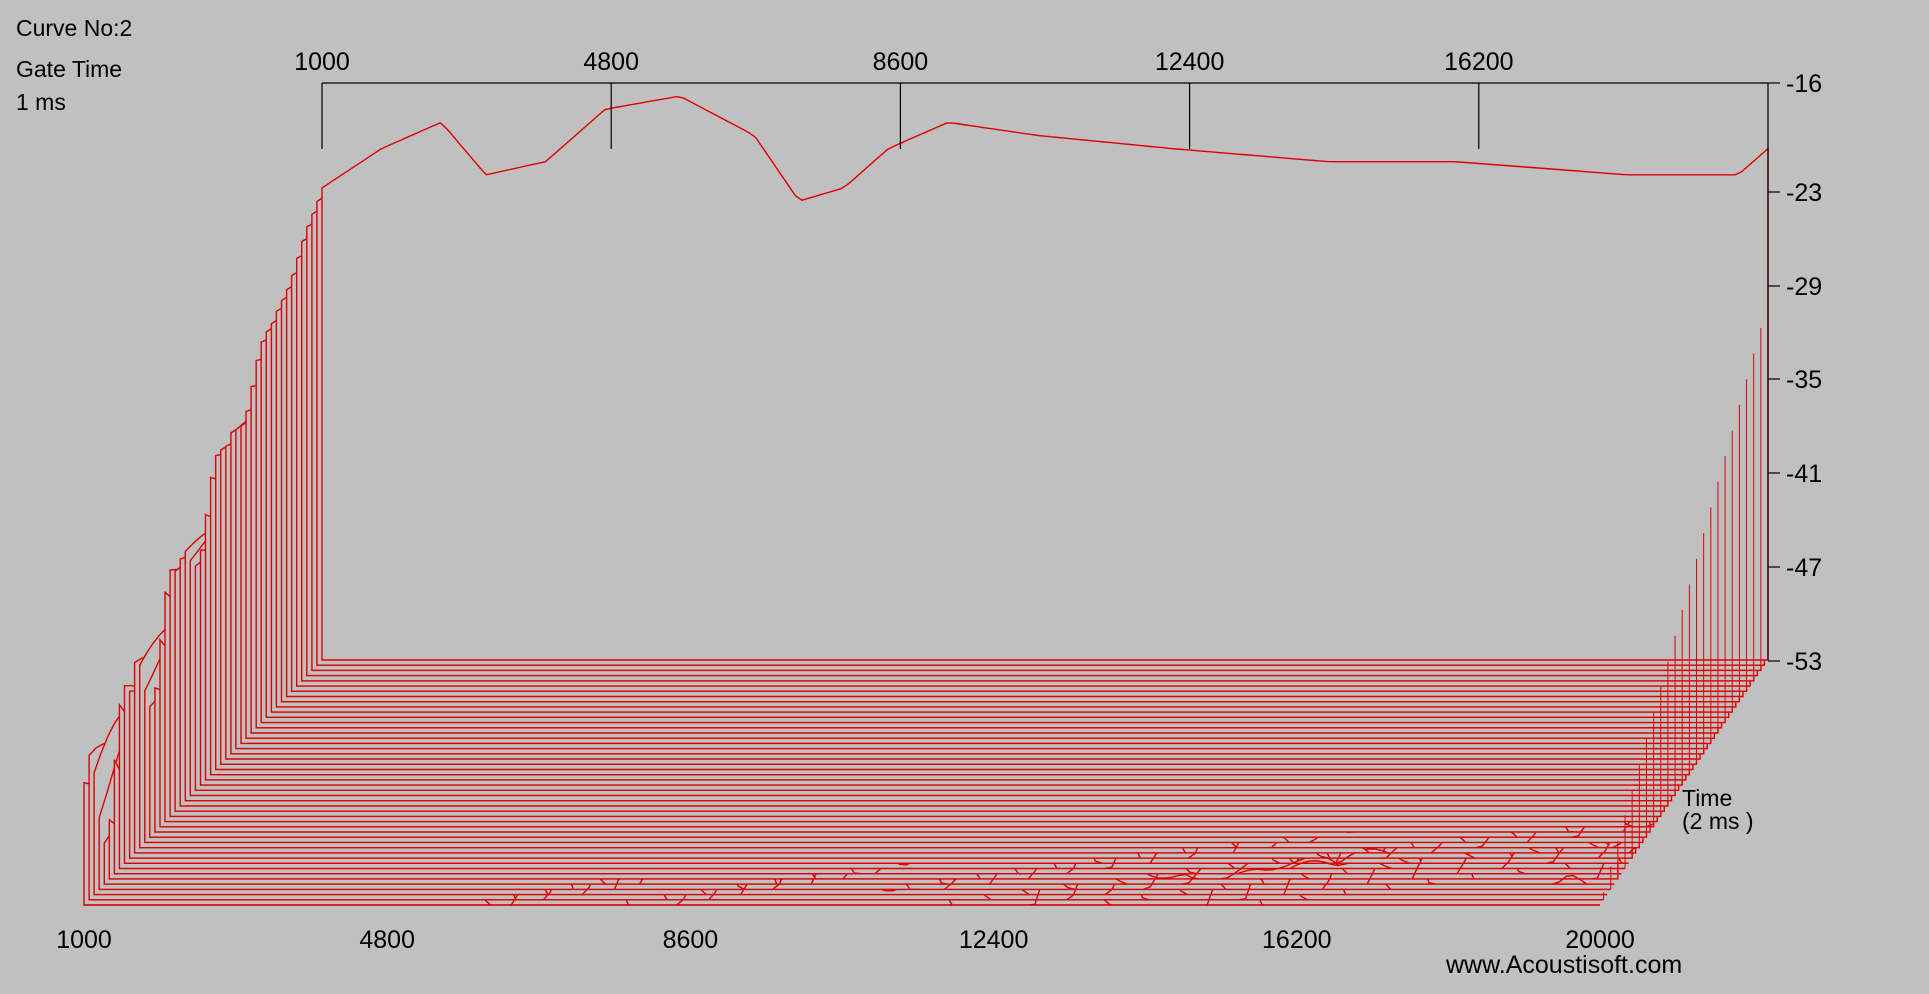  I want to click on right-tick-label: -35, so click(1804, 380).